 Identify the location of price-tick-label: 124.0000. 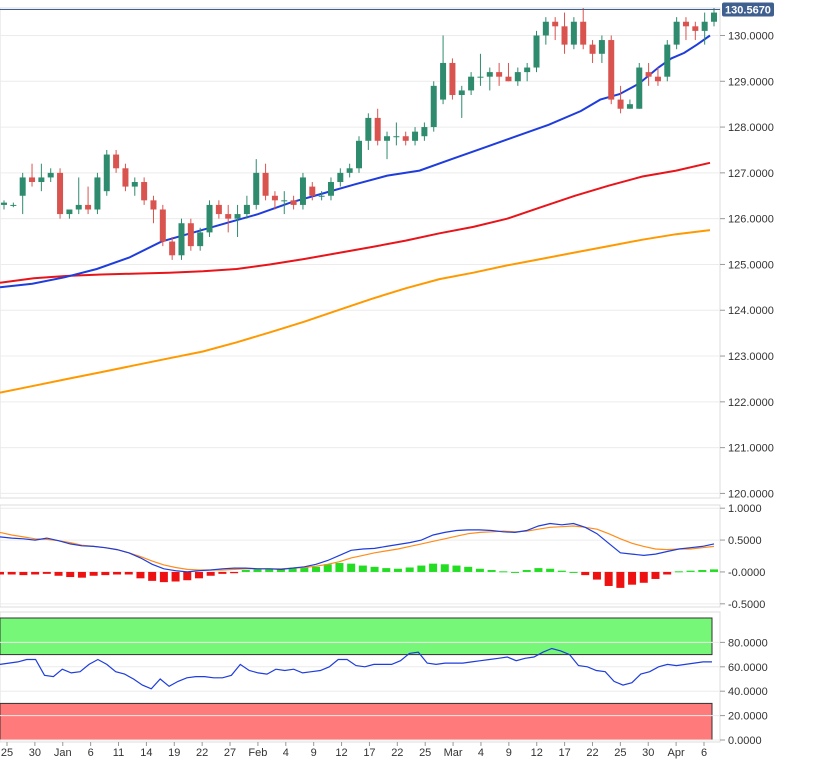
(751, 311).